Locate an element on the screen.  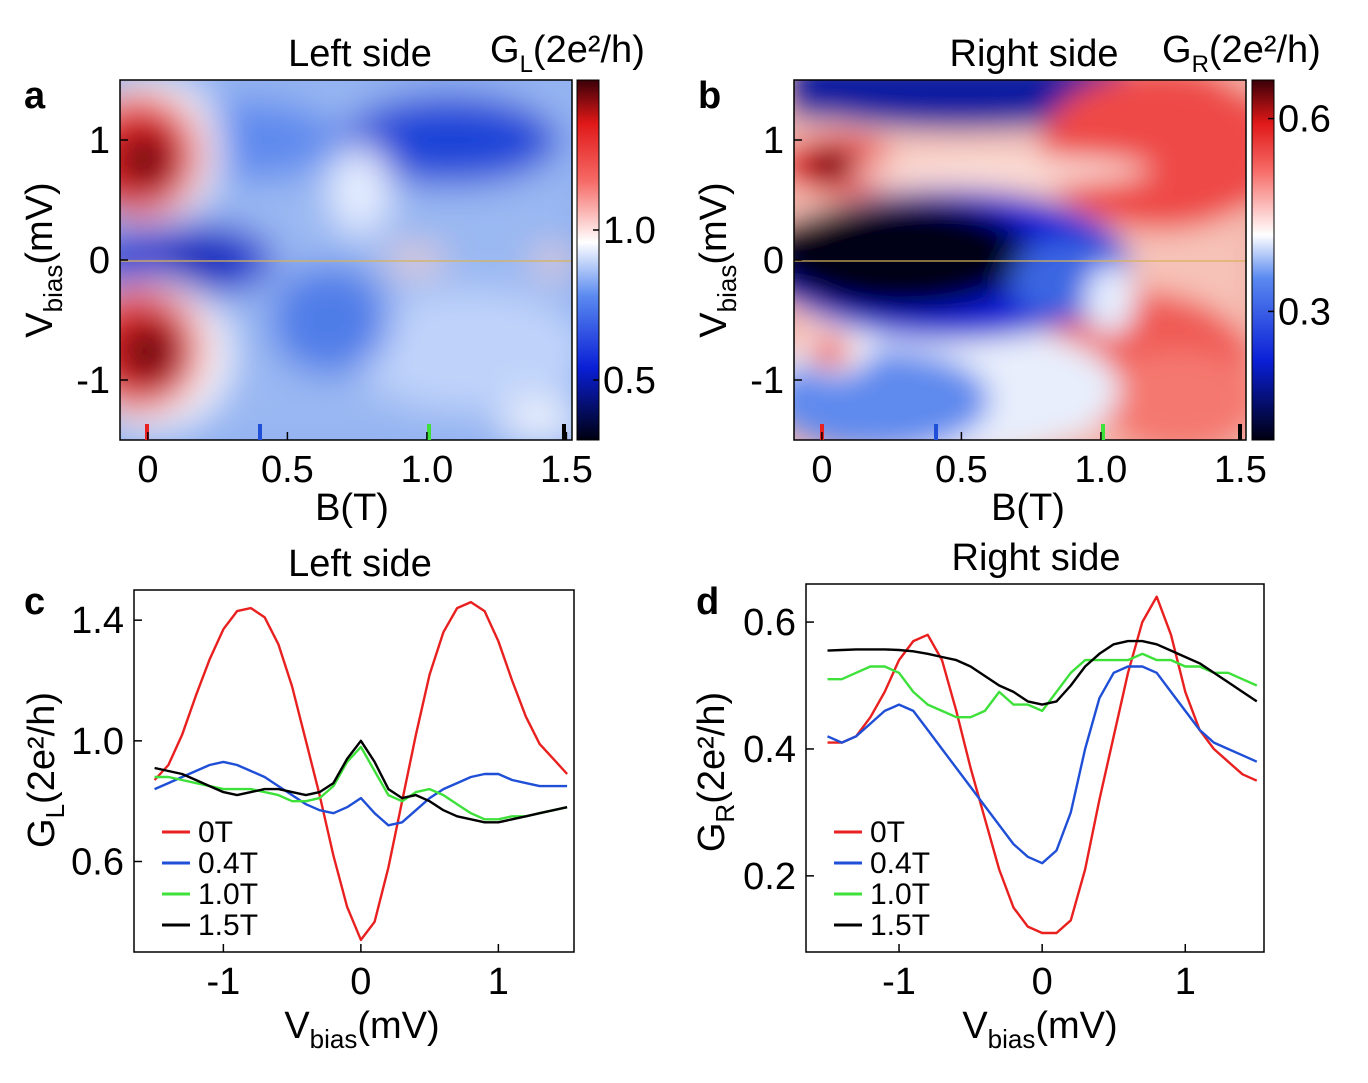
series-c is located at coordinates (360, 771).